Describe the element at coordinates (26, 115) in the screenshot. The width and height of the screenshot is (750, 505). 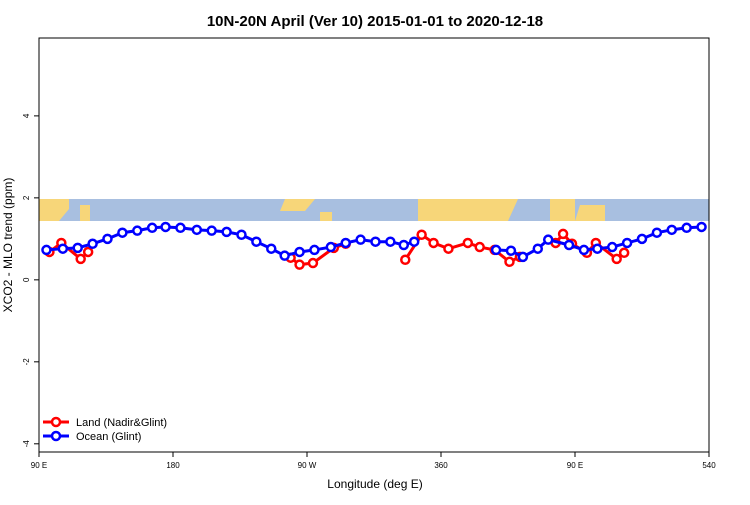
I see `y-tick-label: 4` at that location.